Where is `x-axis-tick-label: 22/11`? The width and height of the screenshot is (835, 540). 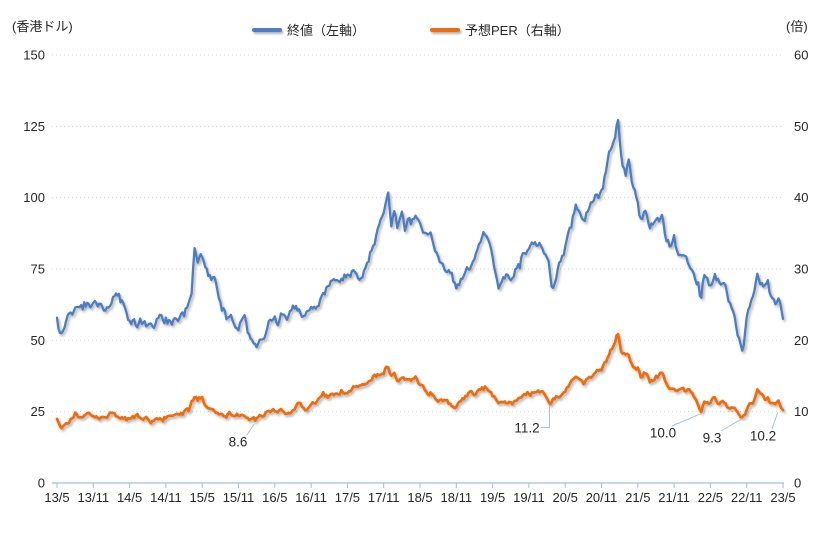
x-axis-tick-label: 22/11 is located at coordinates (747, 497).